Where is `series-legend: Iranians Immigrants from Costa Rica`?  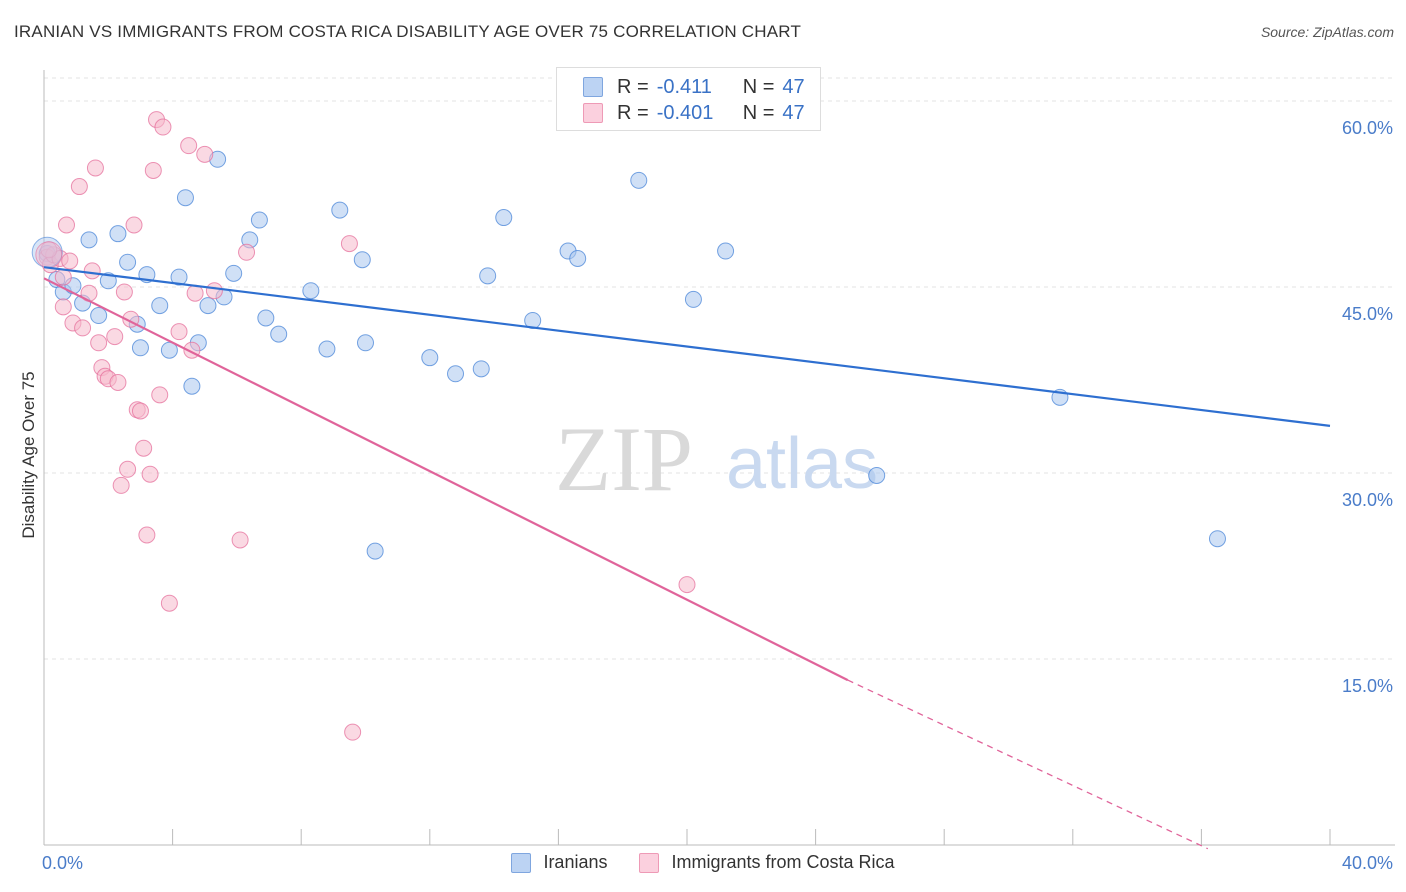 series-legend: Iranians Immigrants from Costa Rica is located at coordinates (703, 862).